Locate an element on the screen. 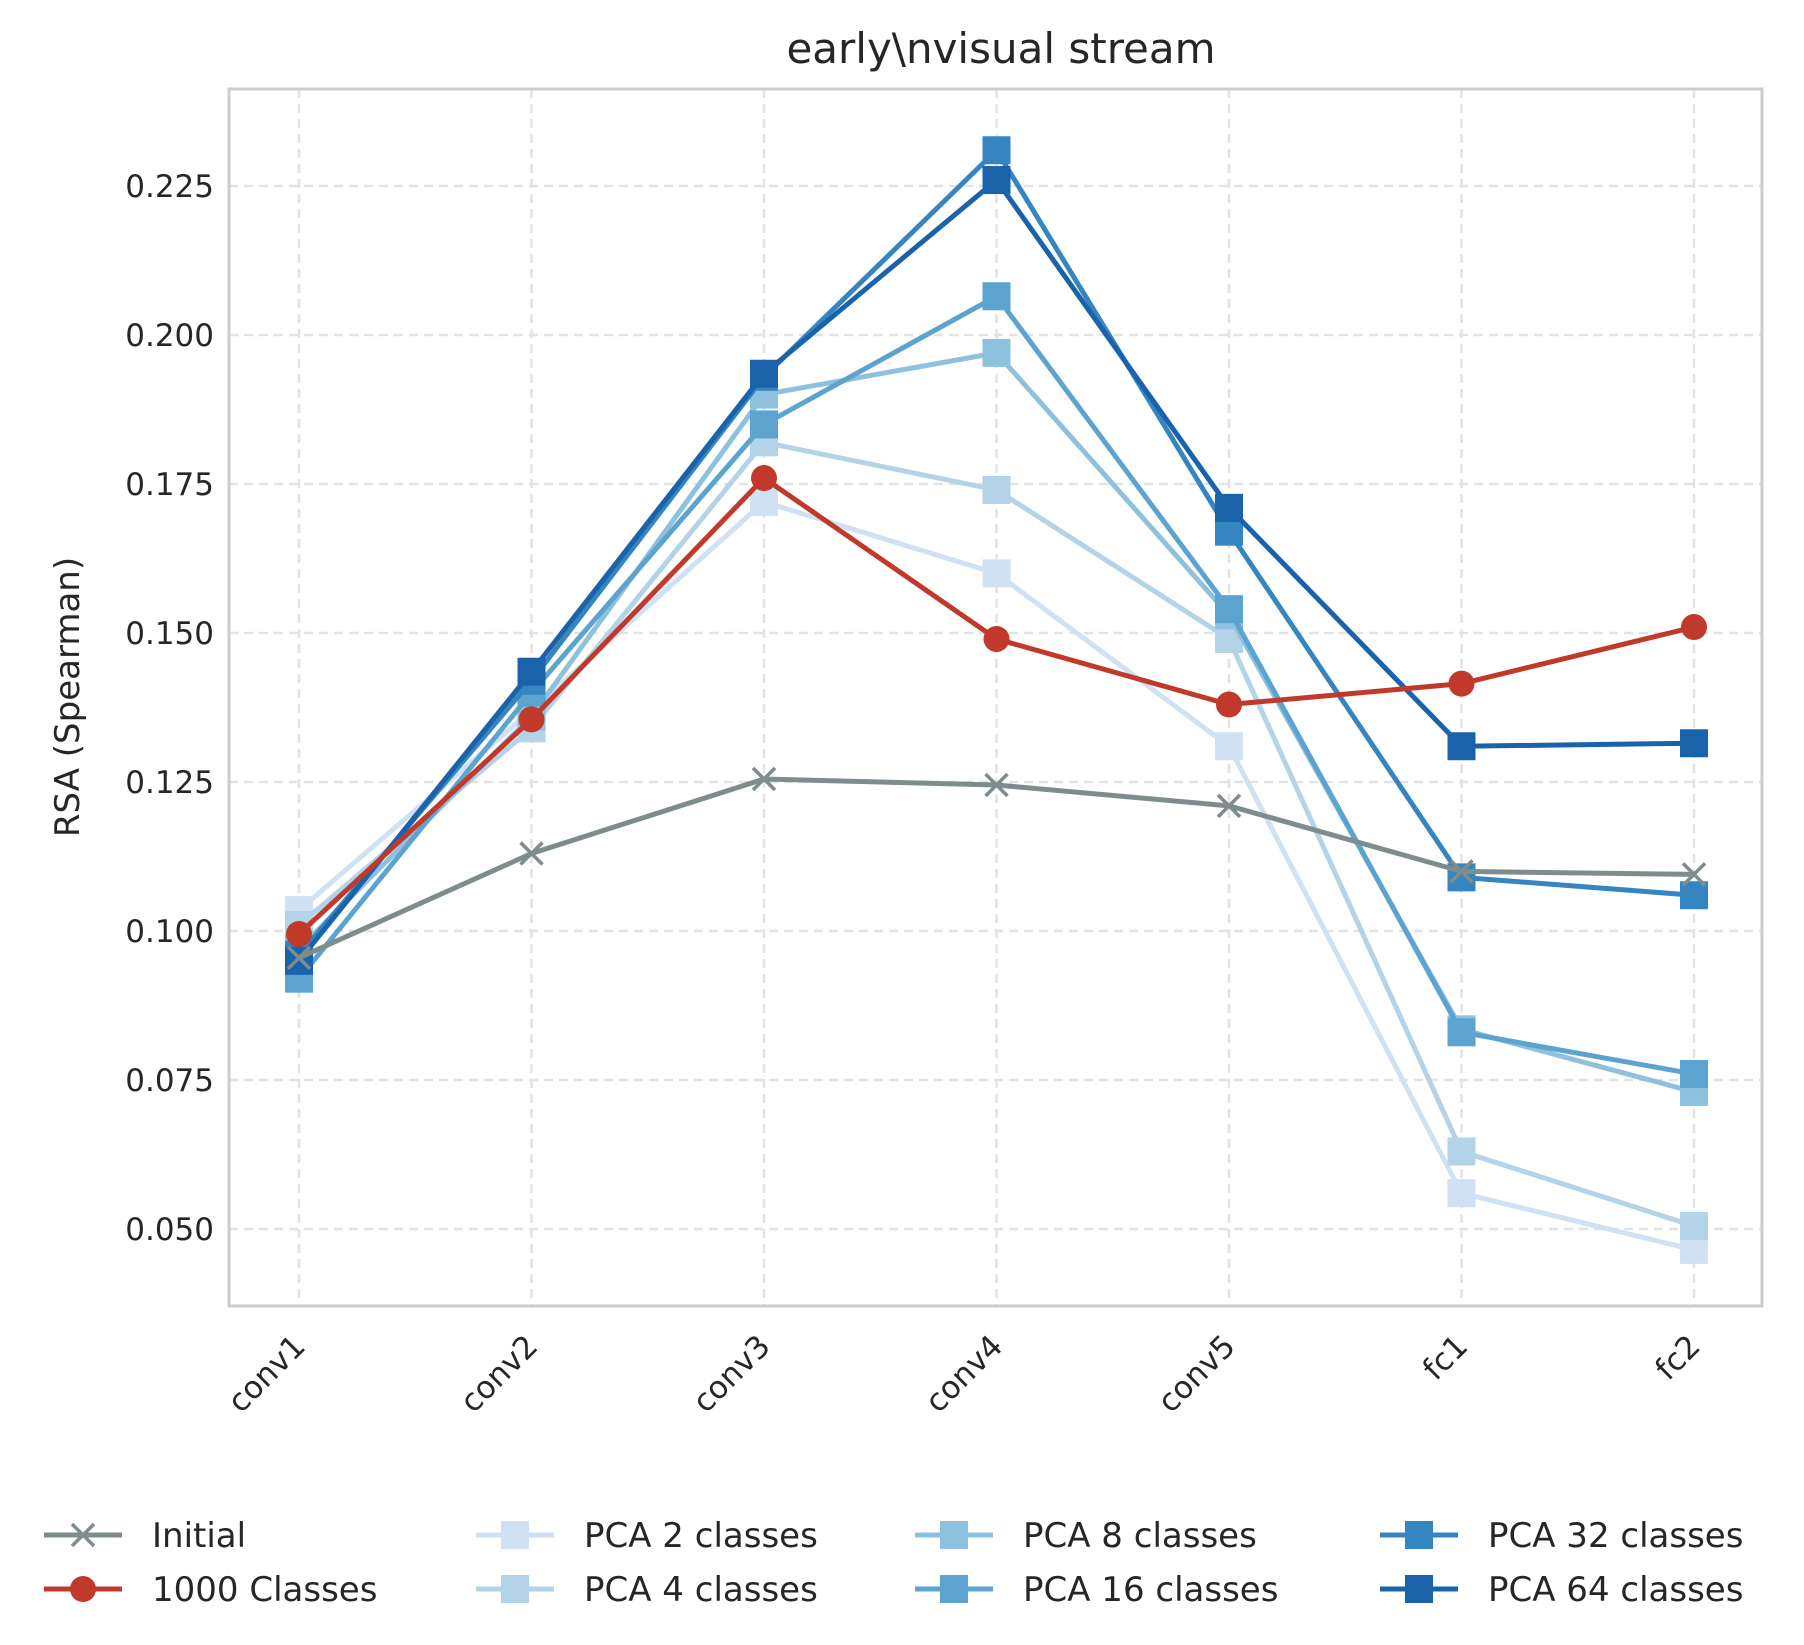 Image resolution: width=1804 pixels, height=1645 pixels. legend-item: PCA 32 classes is located at coordinates (1561, 1536).